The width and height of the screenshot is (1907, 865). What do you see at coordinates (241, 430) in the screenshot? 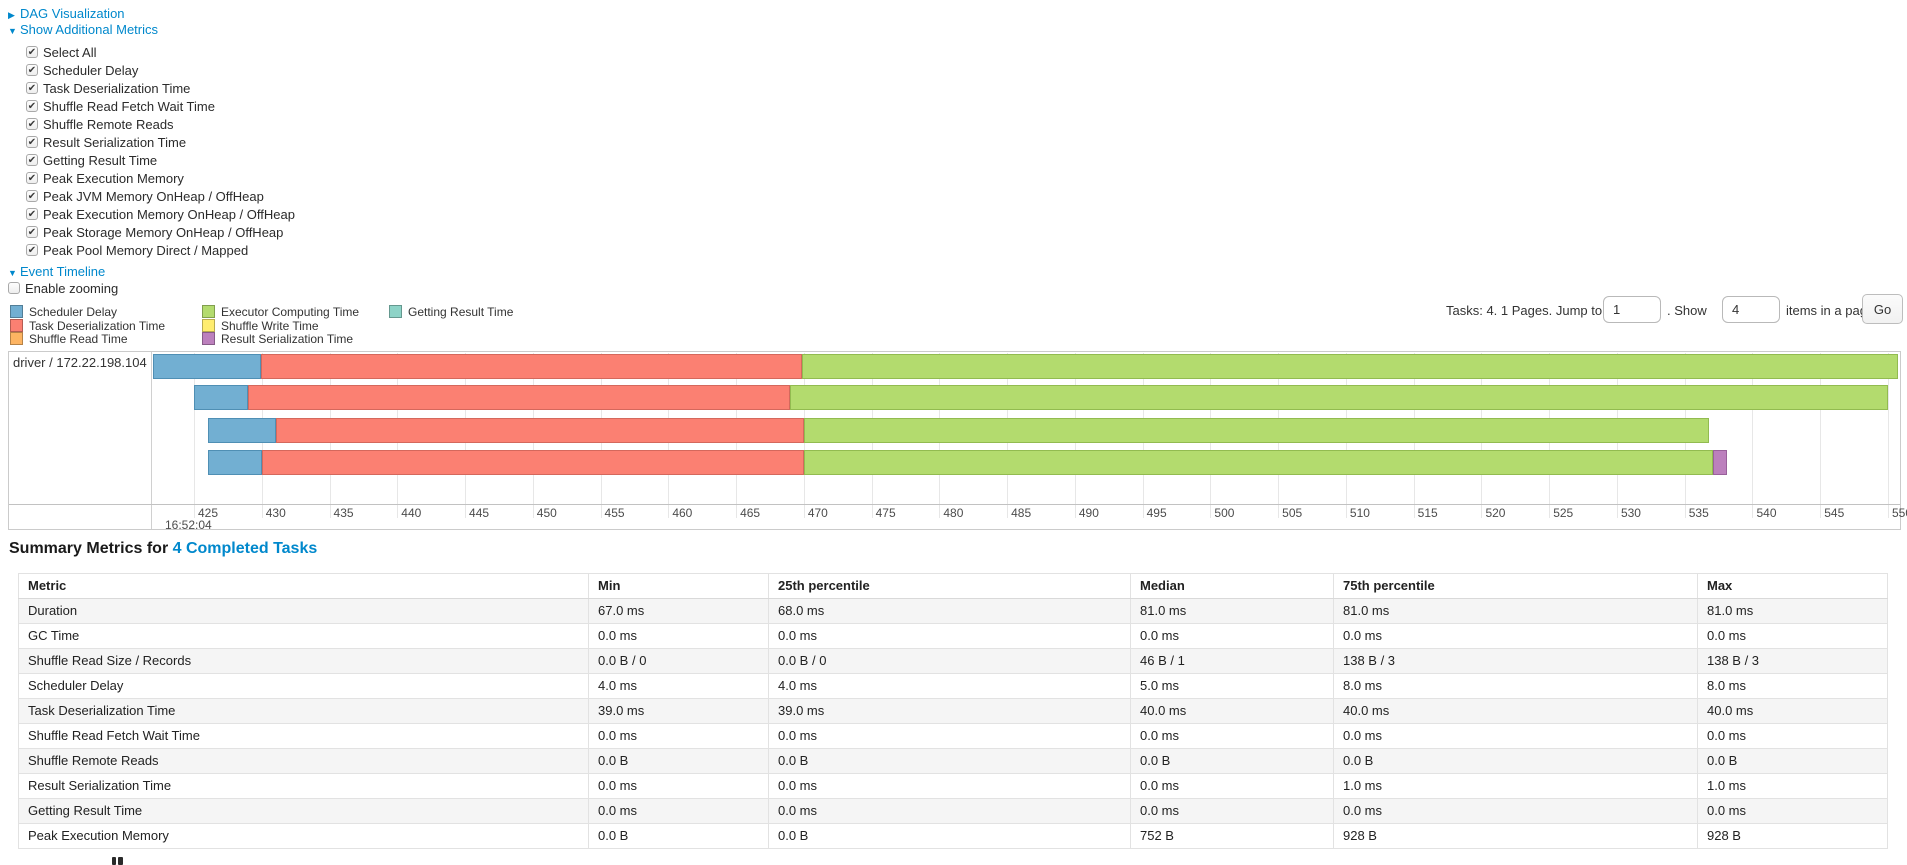
I see `task-bar-2-scheduler-delay-segment` at bounding box center [241, 430].